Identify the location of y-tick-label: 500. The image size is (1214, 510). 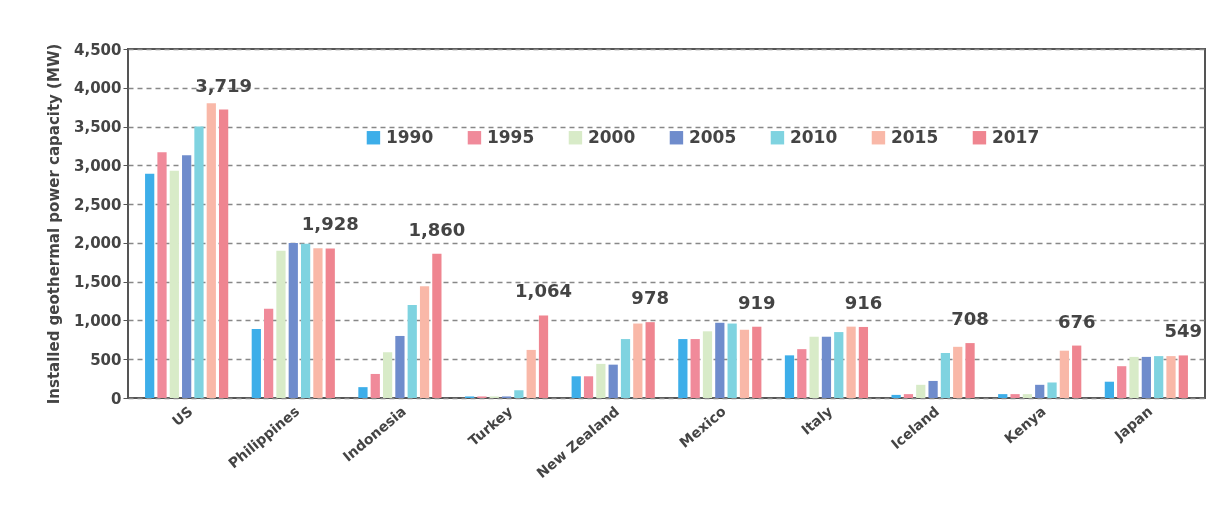
(106, 359).